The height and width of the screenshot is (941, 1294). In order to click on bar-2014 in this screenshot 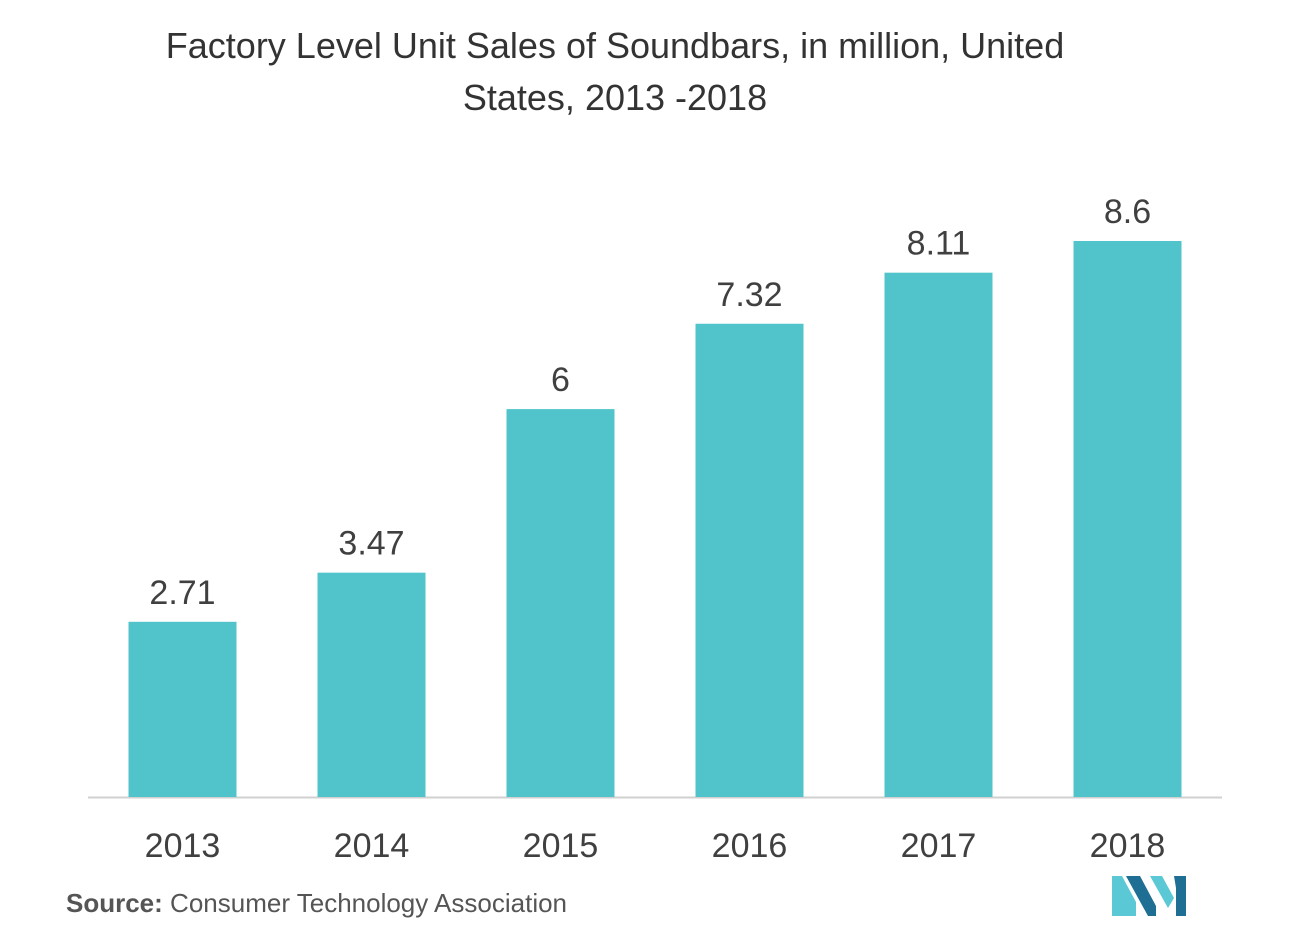, I will do `click(371, 684)`.